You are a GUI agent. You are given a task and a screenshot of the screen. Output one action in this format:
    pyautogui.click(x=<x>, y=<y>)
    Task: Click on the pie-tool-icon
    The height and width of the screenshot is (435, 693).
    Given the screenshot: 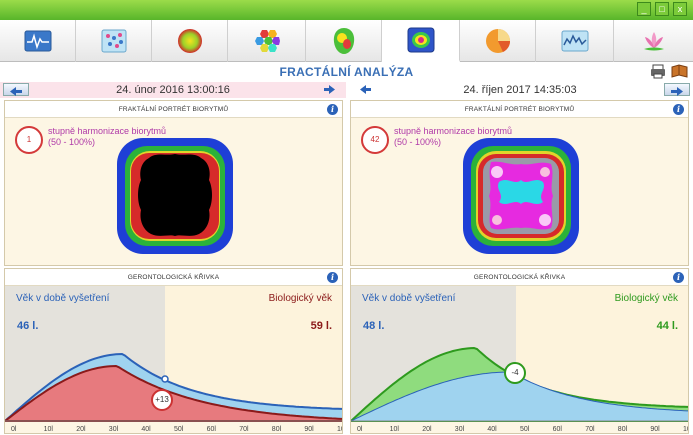 What is the action you would take?
    pyautogui.click(x=497, y=41)
    